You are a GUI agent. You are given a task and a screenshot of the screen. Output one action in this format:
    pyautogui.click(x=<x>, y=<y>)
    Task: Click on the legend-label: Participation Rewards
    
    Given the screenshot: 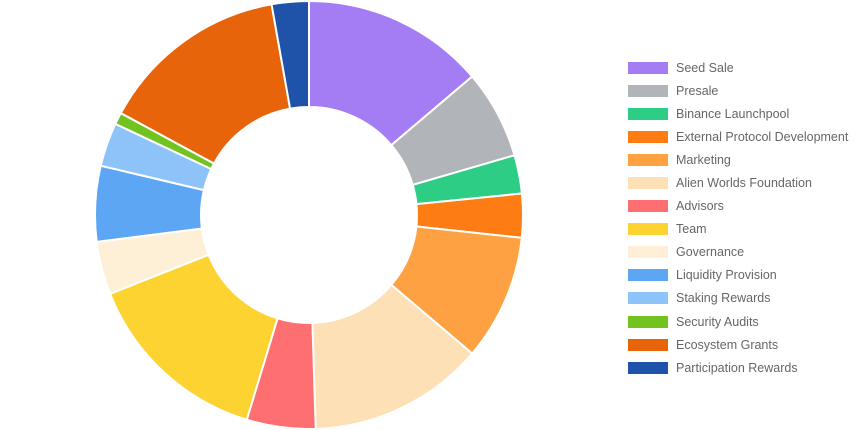 What is the action you would take?
    pyautogui.click(x=737, y=367)
    